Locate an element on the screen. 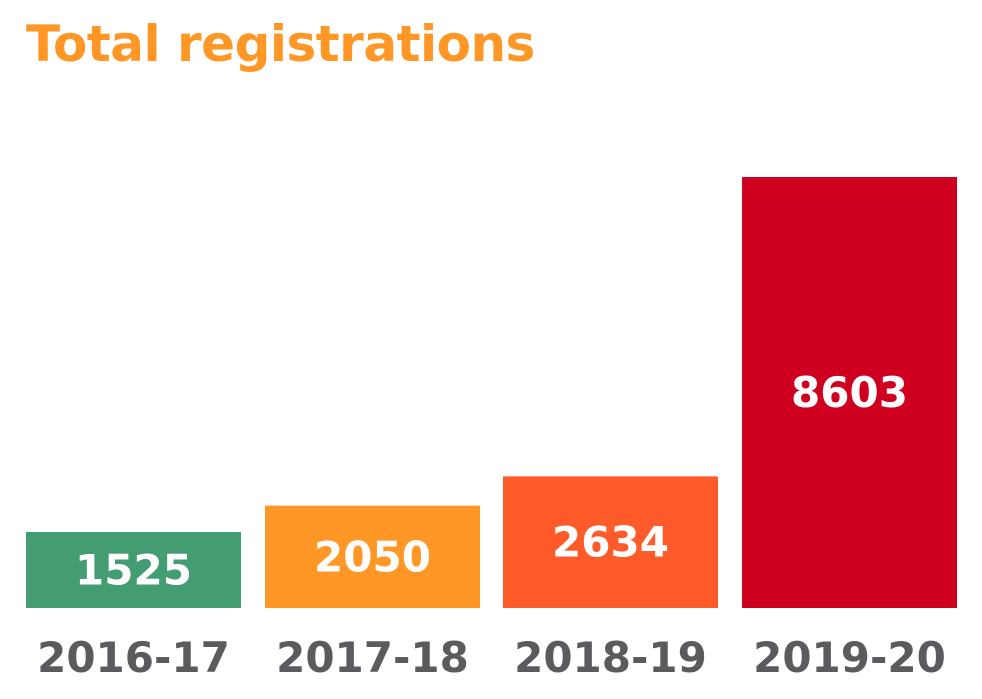 This screenshot has width=982, height=699. chart-title: Total registrations is located at coordinates (280, 44).